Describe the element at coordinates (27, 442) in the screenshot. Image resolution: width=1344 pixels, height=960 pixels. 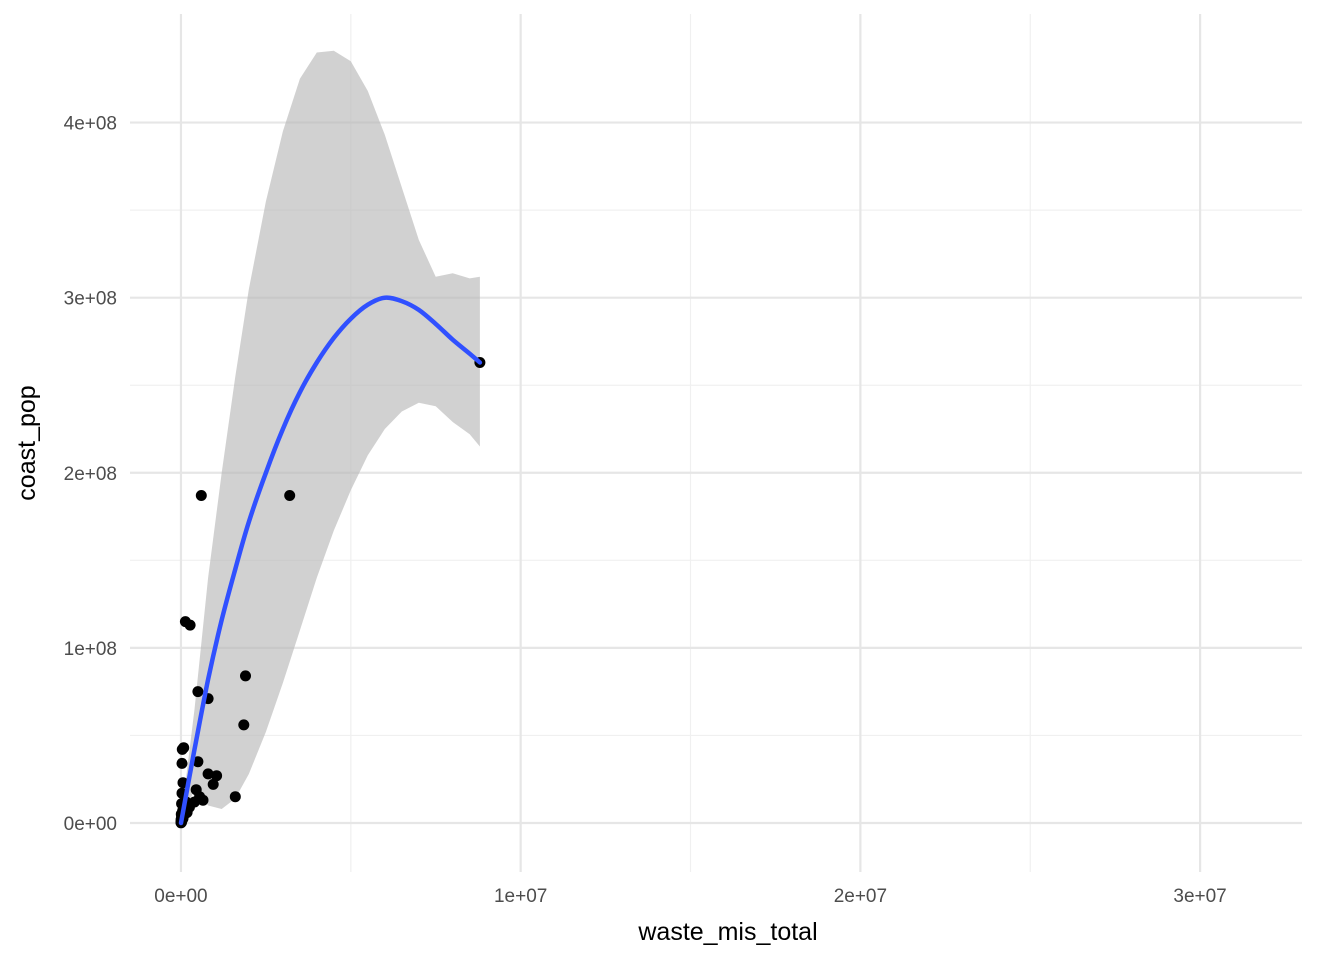
I see `y-axis-title: coast_pop` at that location.